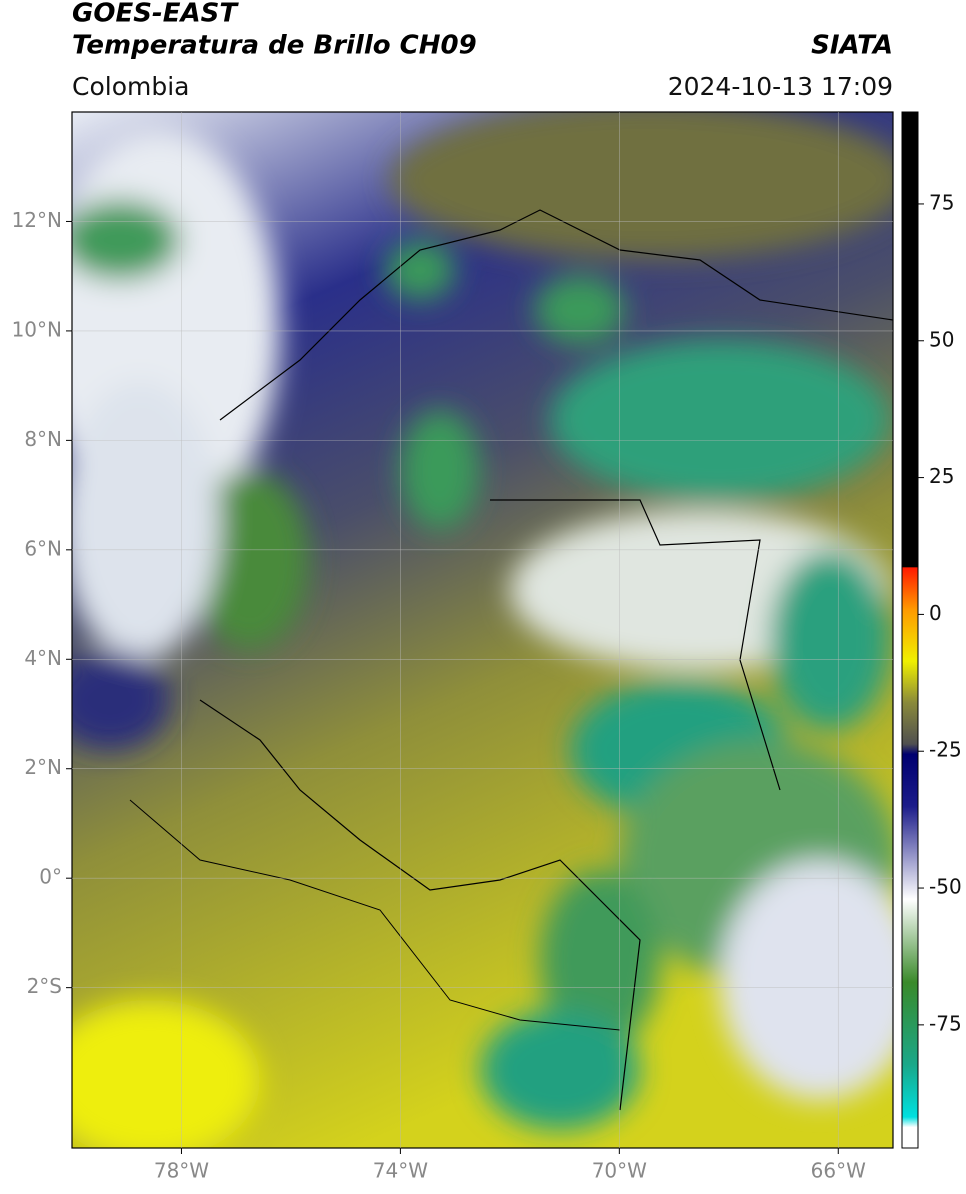  What do you see at coordinates (852, 46) in the screenshot?
I see `source: SIATA` at bounding box center [852, 46].